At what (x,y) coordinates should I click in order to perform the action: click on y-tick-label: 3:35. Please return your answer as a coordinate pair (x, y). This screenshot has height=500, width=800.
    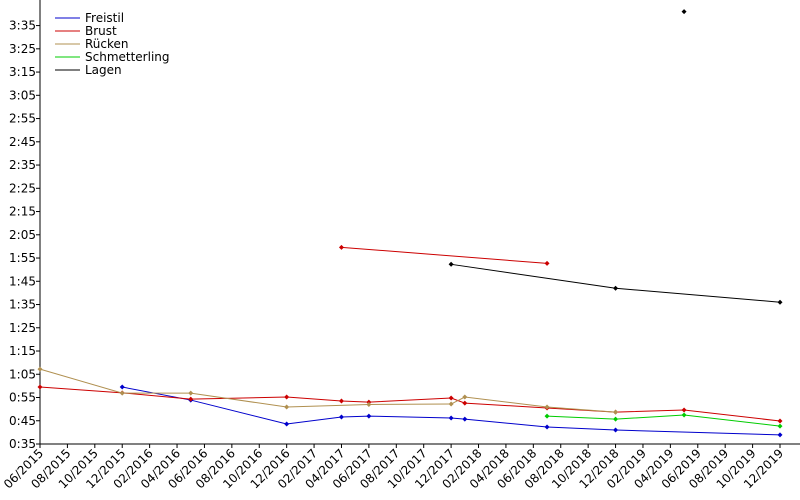
    Looking at the image, I should click on (22, 26).